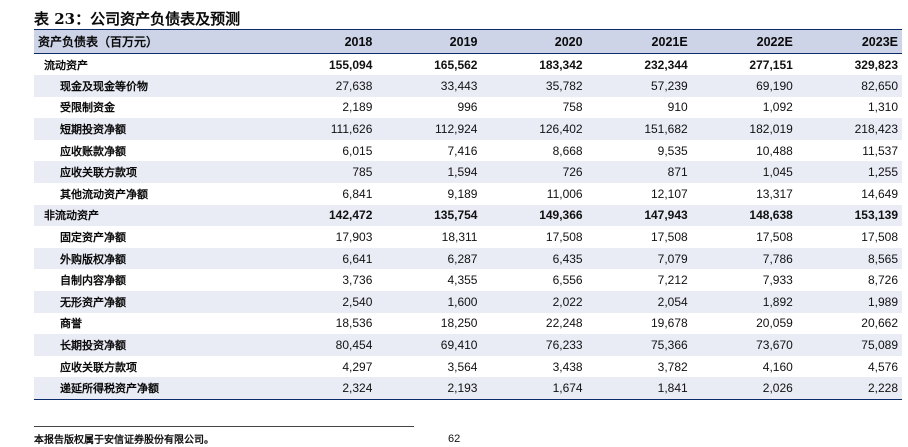 This screenshot has width=908, height=447. What do you see at coordinates (357, 258) in the screenshot?
I see `table-cell: 6,641` at bounding box center [357, 258].